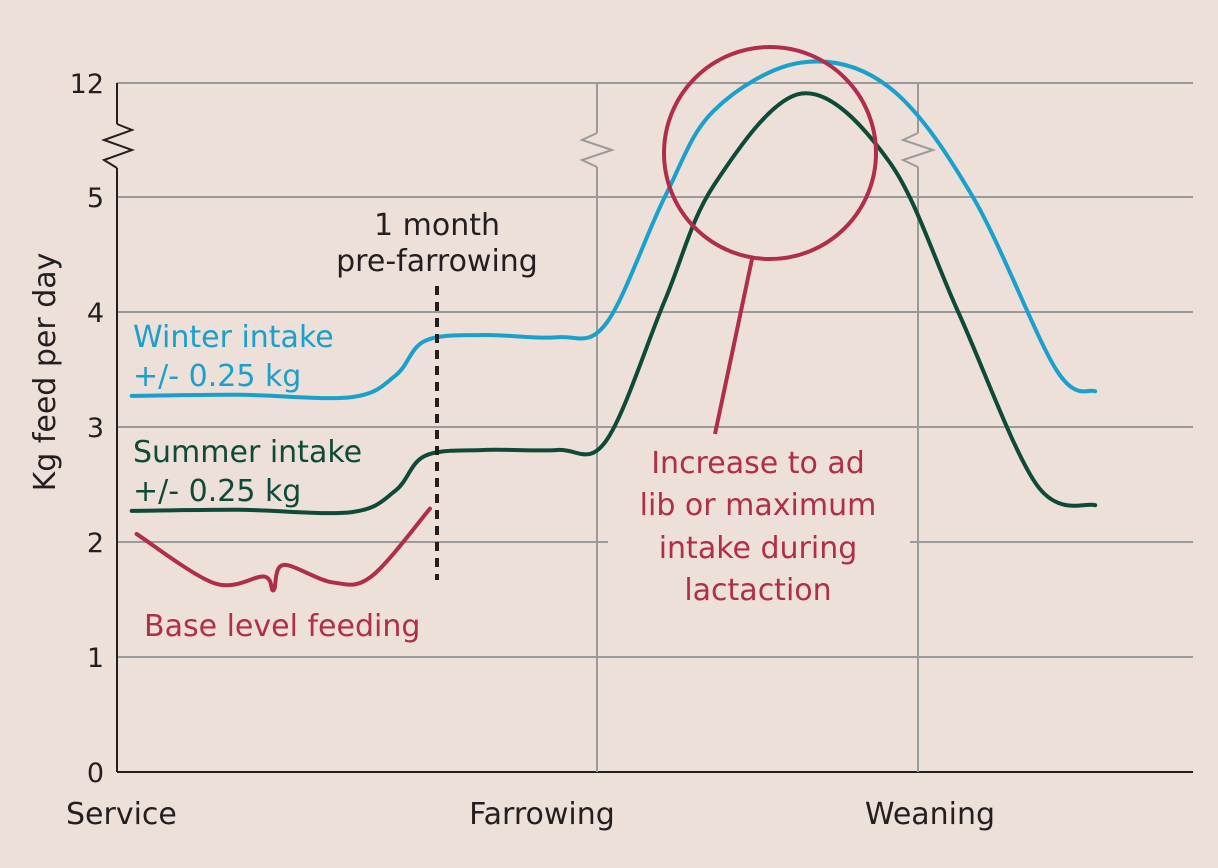 This screenshot has width=1218, height=868. Describe the element at coordinates (733, 346) in the screenshot. I see `callout-pointer` at that location.